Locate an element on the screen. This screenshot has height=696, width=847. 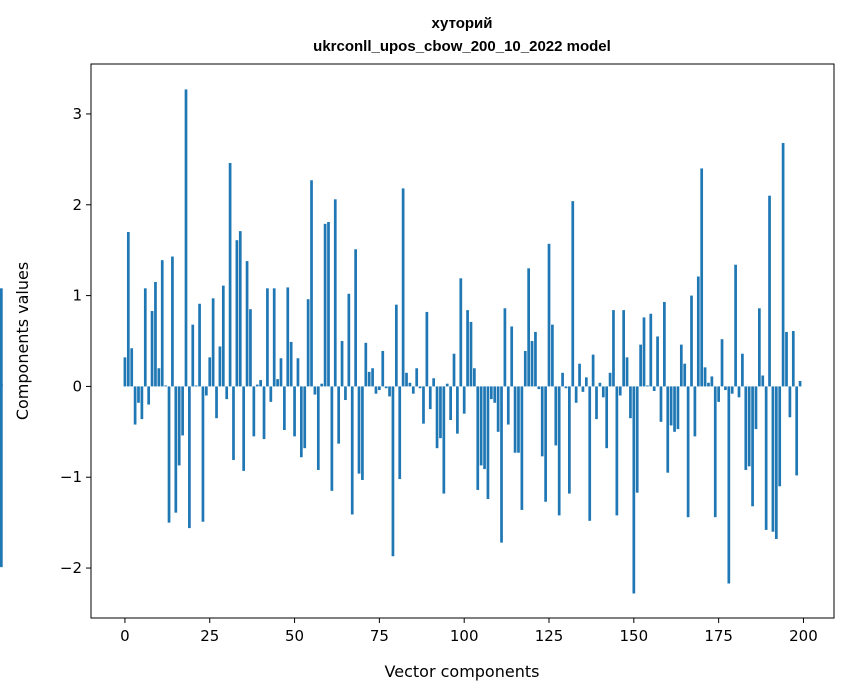
x-tick-label: 125 is located at coordinates (549, 636).